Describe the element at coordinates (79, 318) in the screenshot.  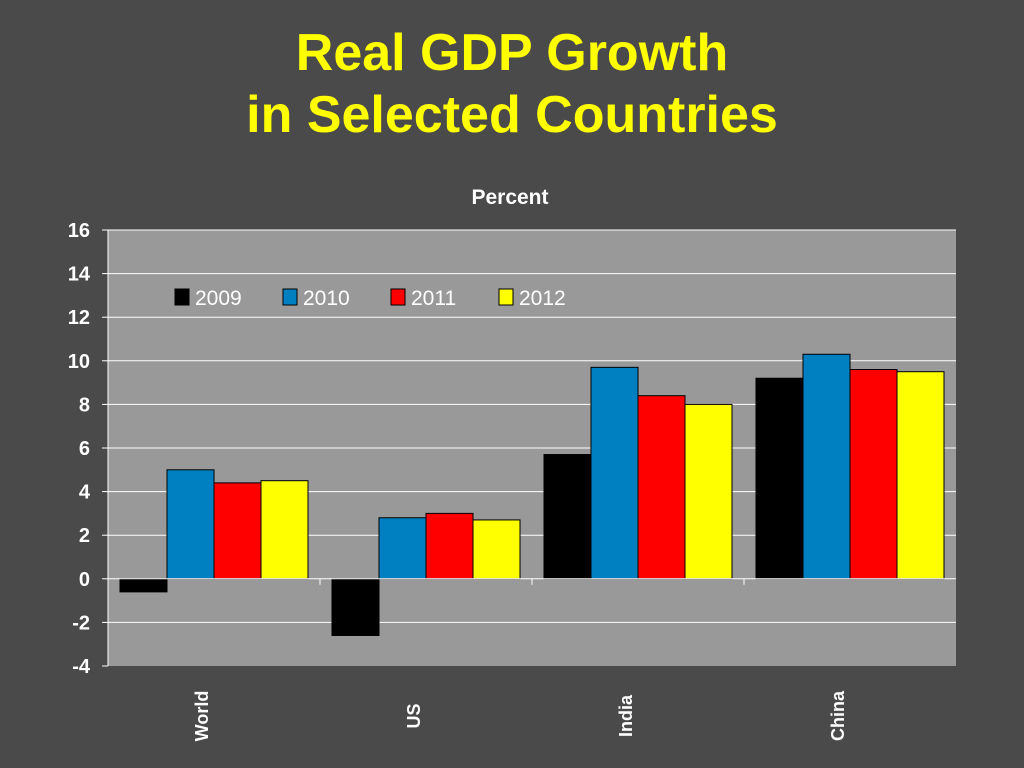
I see `y-tick-label: 12` at that location.